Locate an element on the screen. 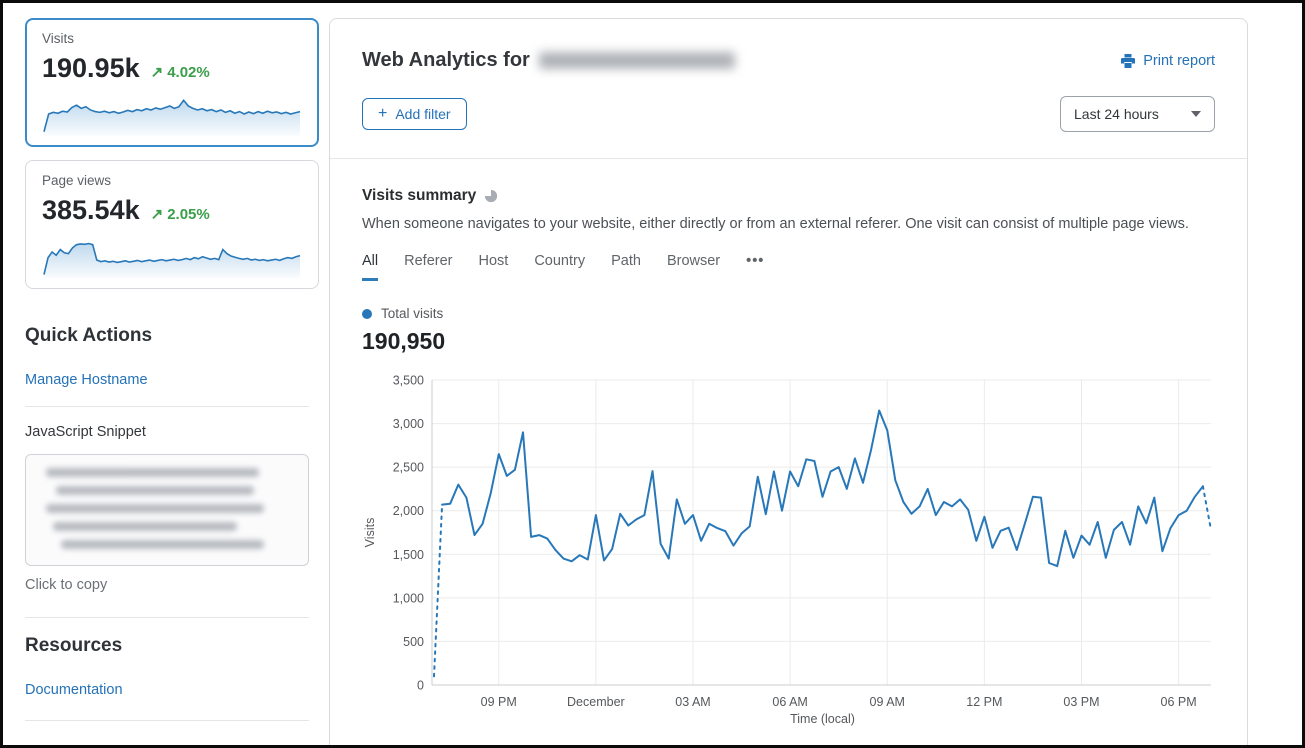 The image size is (1305, 748). svg-text: December is located at coordinates (596, 702).